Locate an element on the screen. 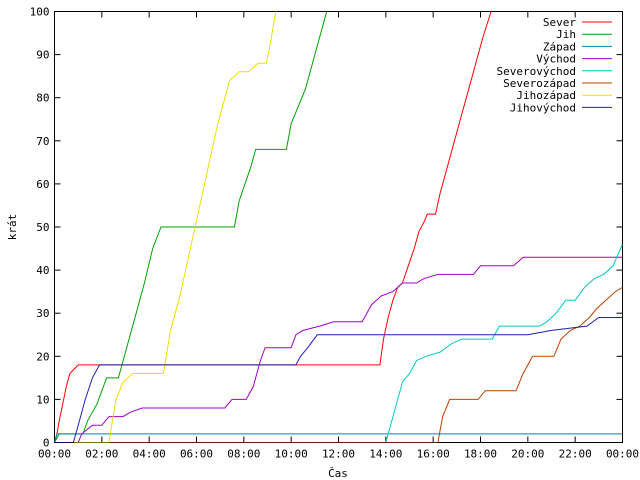  y-tick-label: 10 is located at coordinates (42, 399).